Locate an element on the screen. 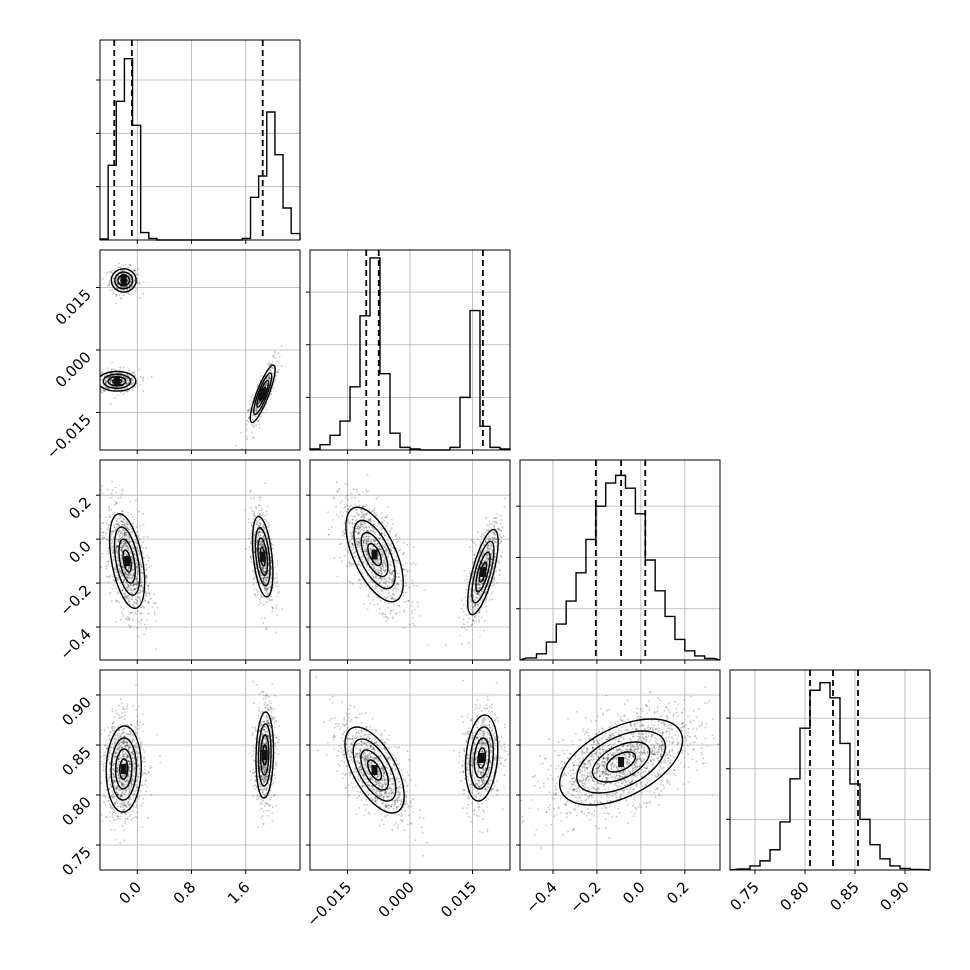 The width and height of the screenshot is (970, 970). y-tick-label-p2: −0.015 is located at coordinates (69, 437).